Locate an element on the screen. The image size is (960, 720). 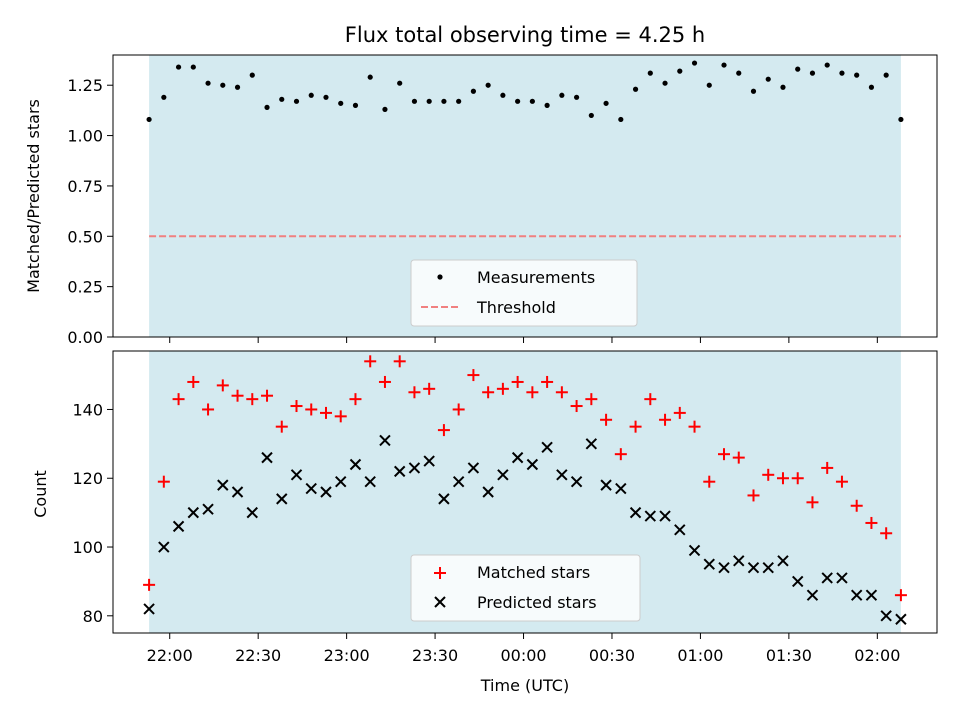
bottom-y-tick-label: 100 is located at coordinates (87, 547).